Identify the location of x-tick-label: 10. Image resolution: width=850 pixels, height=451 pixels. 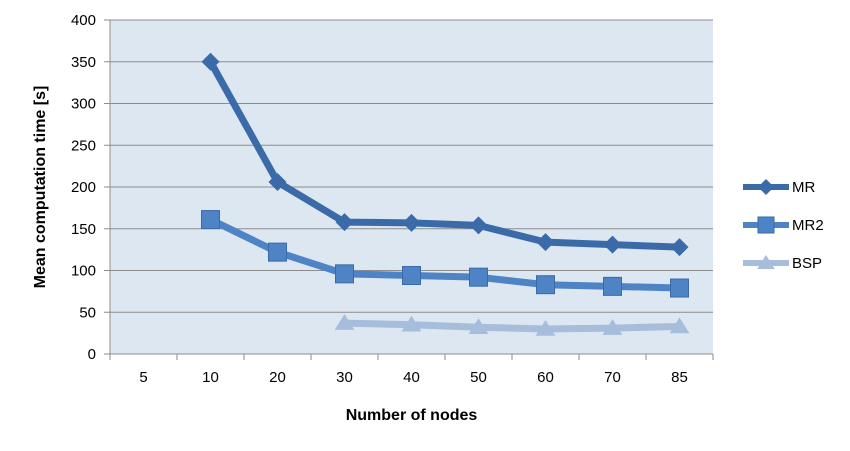
(210, 377).